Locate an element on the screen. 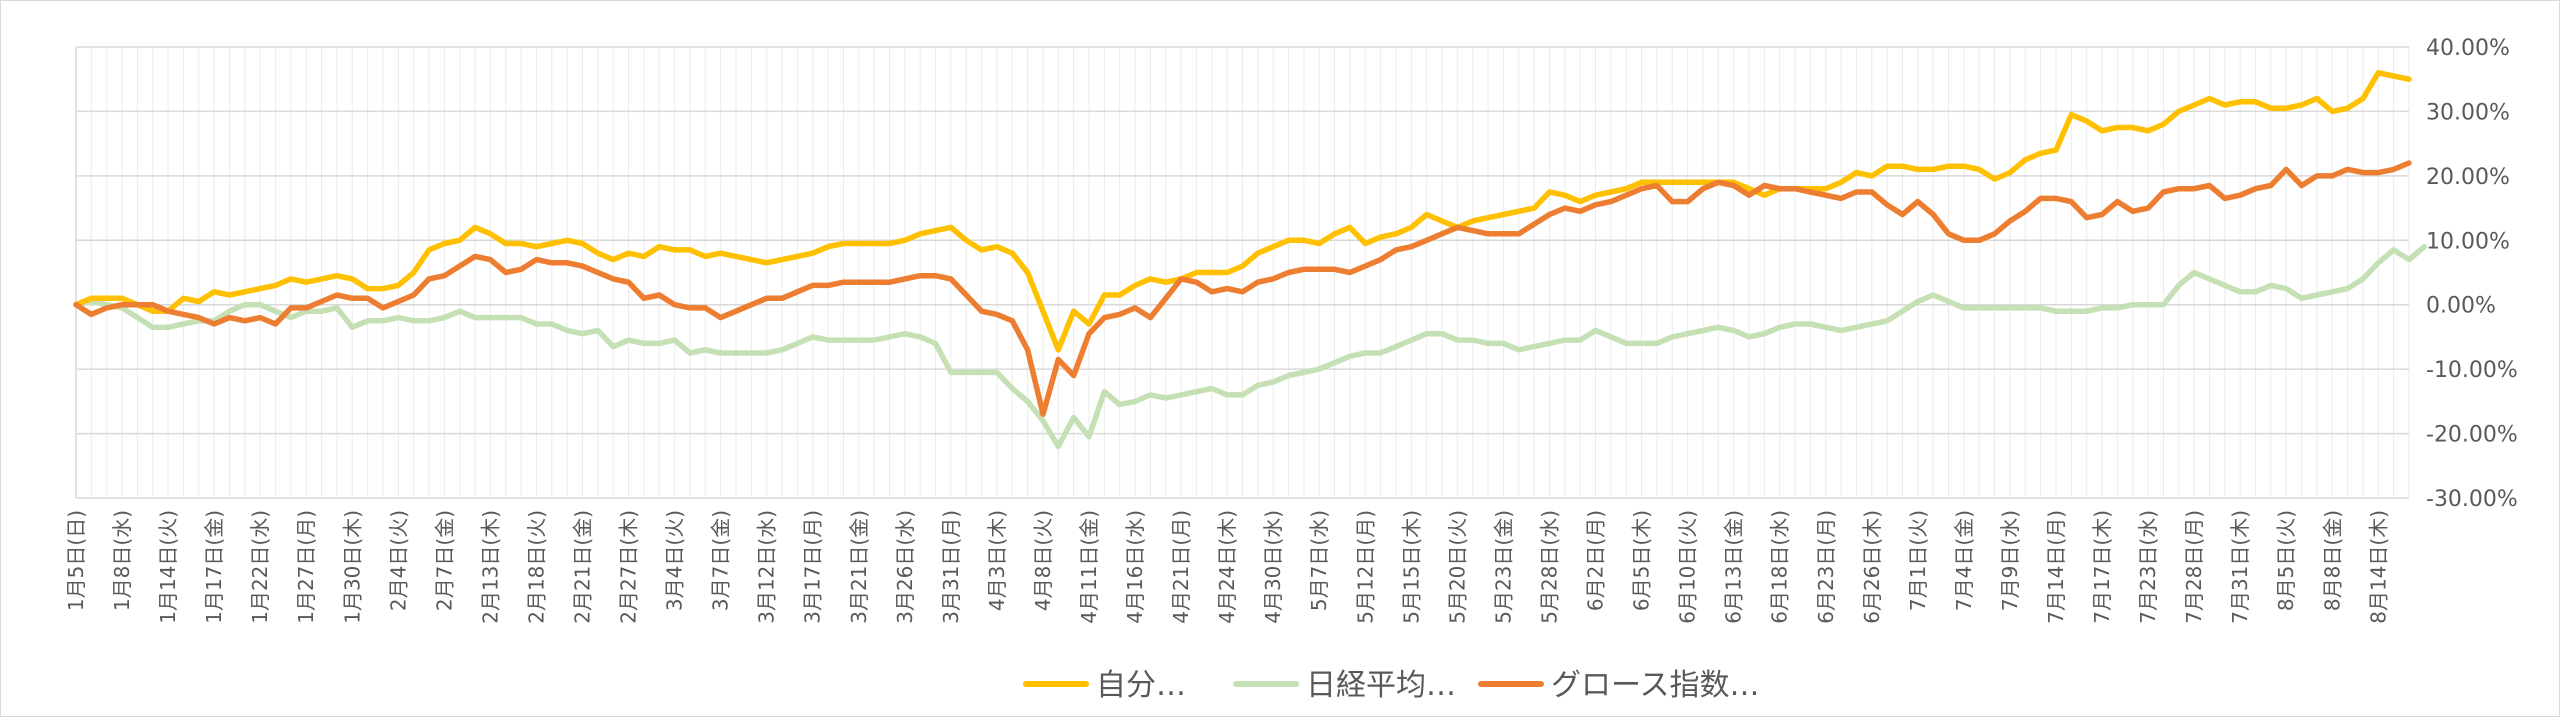 The height and width of the screenshot is (717, 2560). x-tick-label: 6月23日(月) is located at coordinates (1826, 567).